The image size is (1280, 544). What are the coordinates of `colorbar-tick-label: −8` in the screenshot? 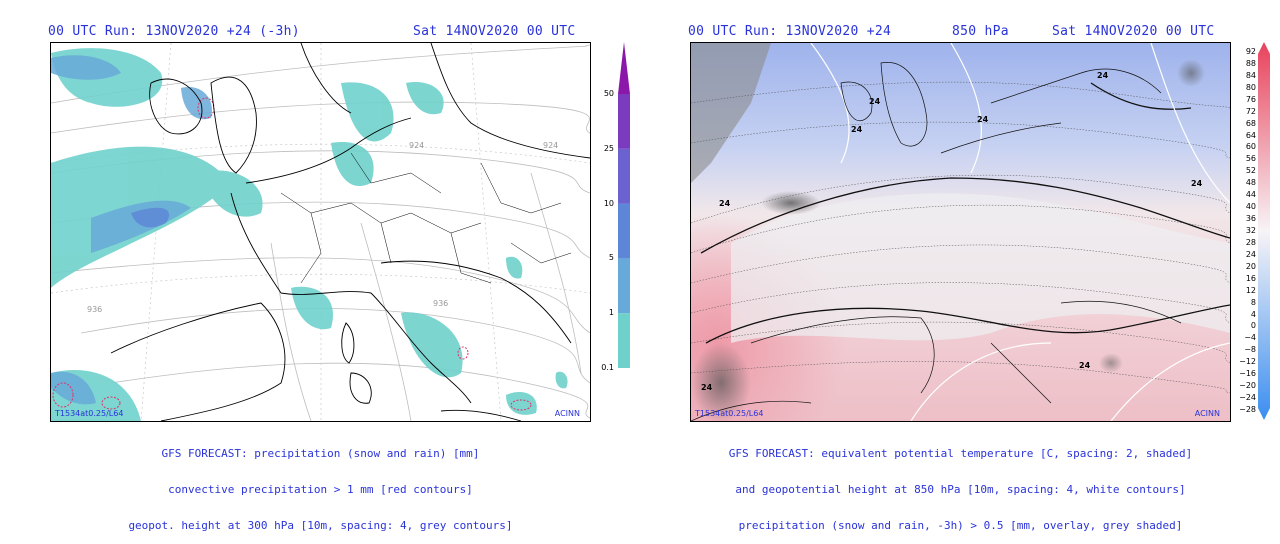 It's located at (1250, 350).